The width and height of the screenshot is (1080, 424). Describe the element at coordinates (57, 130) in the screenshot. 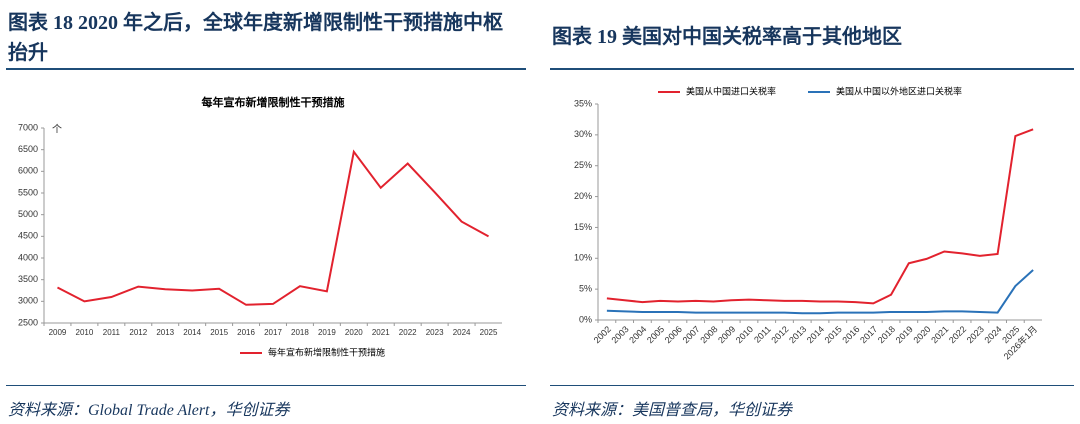

I see `unit-annotation: 个` at that location.